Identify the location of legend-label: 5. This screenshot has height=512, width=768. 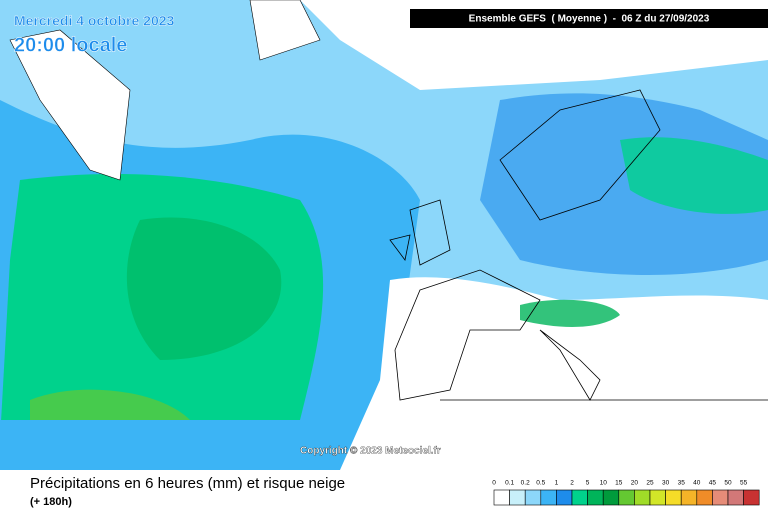
(588, 483).